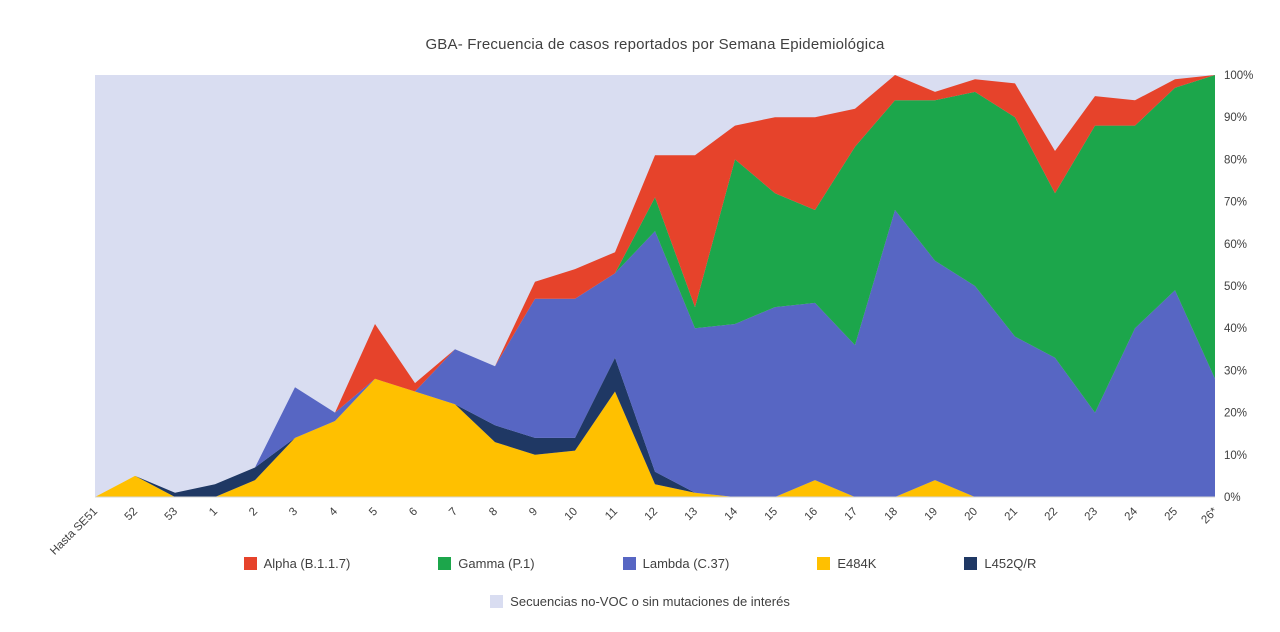  I want to click on x-tick-label: 7, so click(453, 512).